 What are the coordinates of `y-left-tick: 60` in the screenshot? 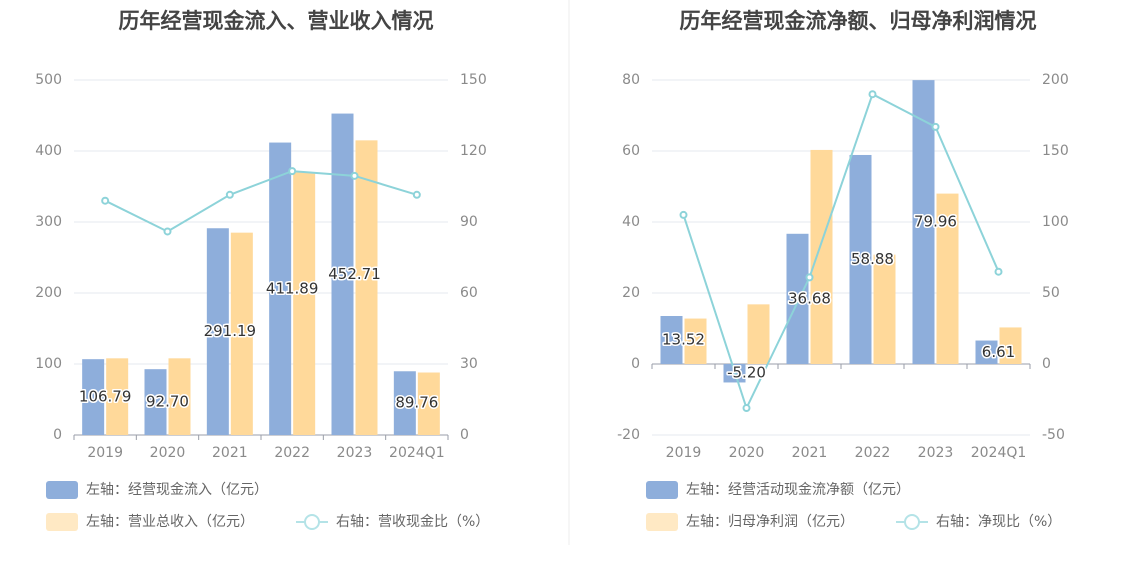 It's located at (631, 151).